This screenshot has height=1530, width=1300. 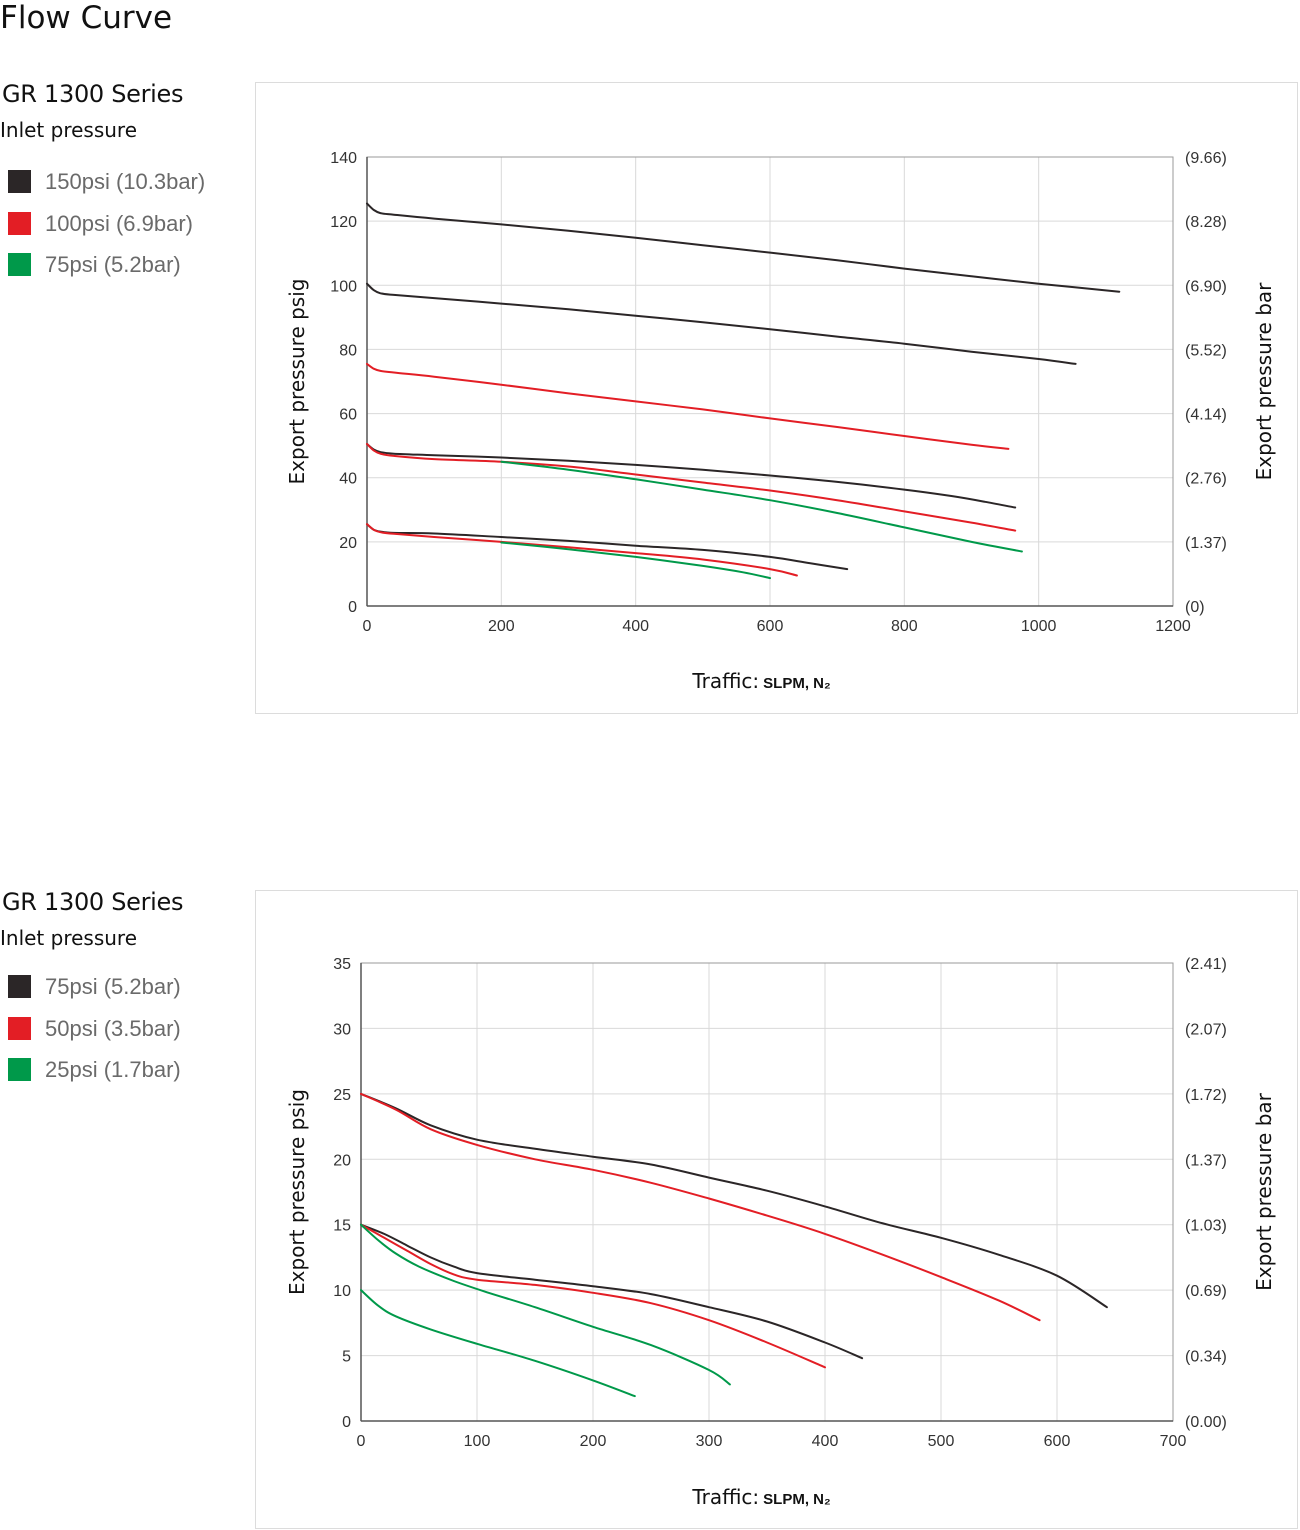 I want to click on y2-tick-label: (9.66), so click(x=1206, y=158).